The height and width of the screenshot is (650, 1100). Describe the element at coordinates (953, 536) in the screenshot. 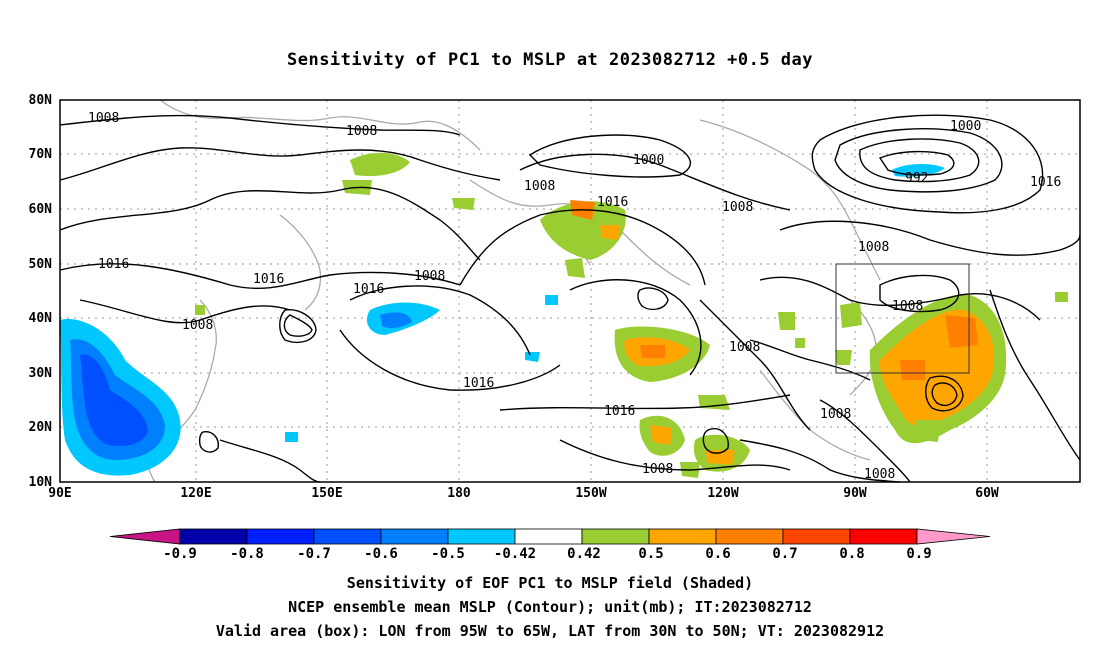

I see `colorbar-end-high` at that location.